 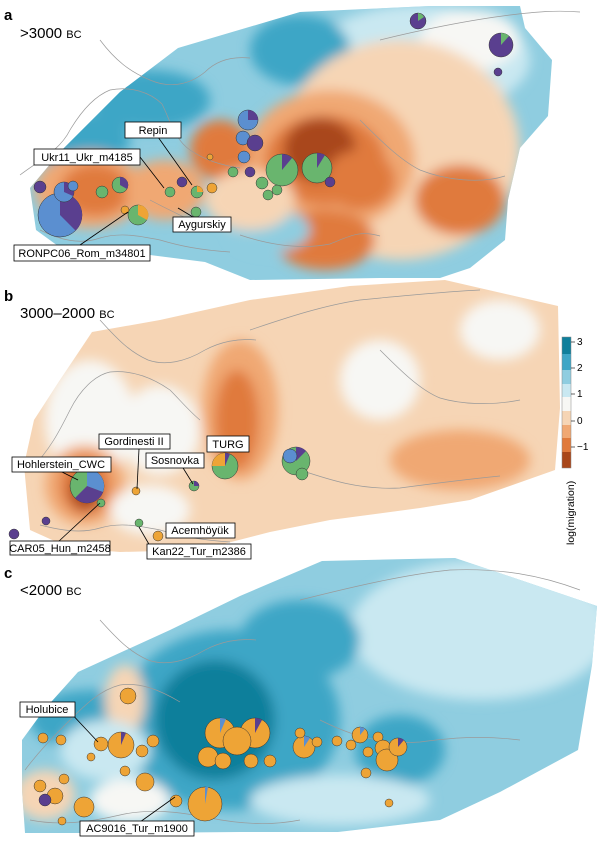 I want to click on colorbar-tick: 2, so click(x=580, y=368).